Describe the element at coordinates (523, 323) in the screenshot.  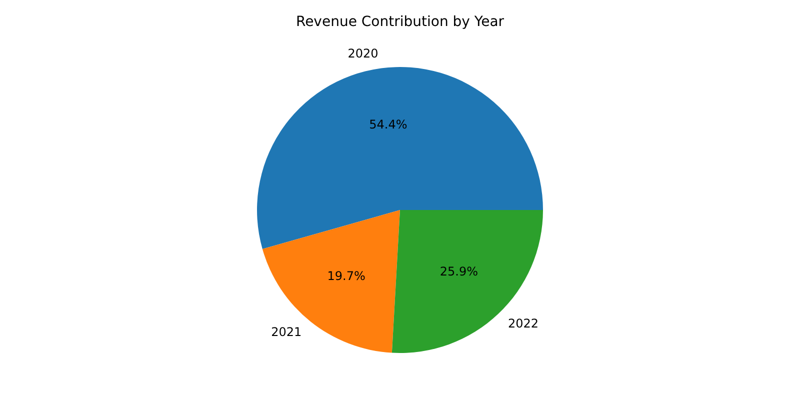
I see `slice-label: 2022` at that location.